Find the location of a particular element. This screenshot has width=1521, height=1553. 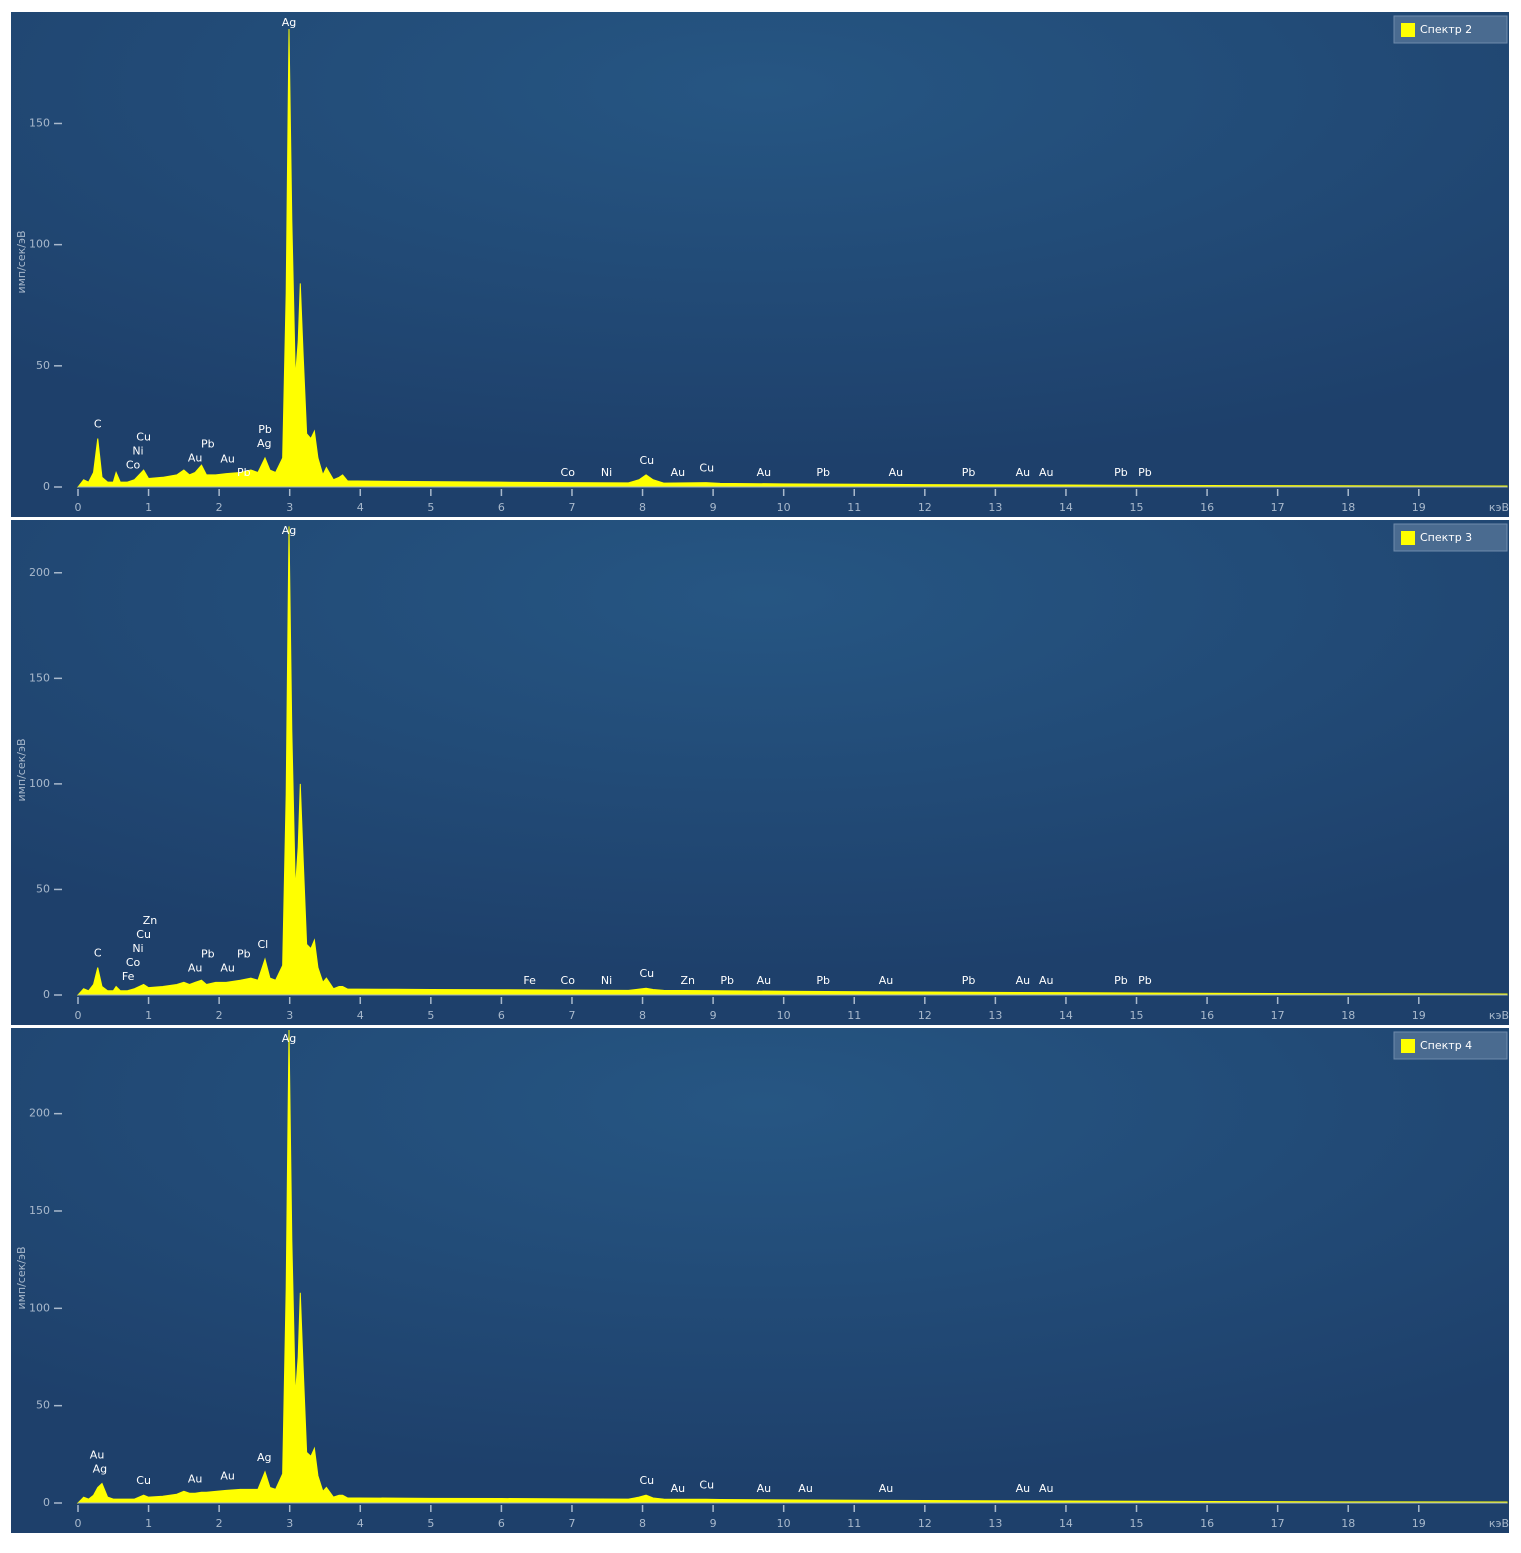

legend: Спектр 3 is located at coordinates (1450, 537).